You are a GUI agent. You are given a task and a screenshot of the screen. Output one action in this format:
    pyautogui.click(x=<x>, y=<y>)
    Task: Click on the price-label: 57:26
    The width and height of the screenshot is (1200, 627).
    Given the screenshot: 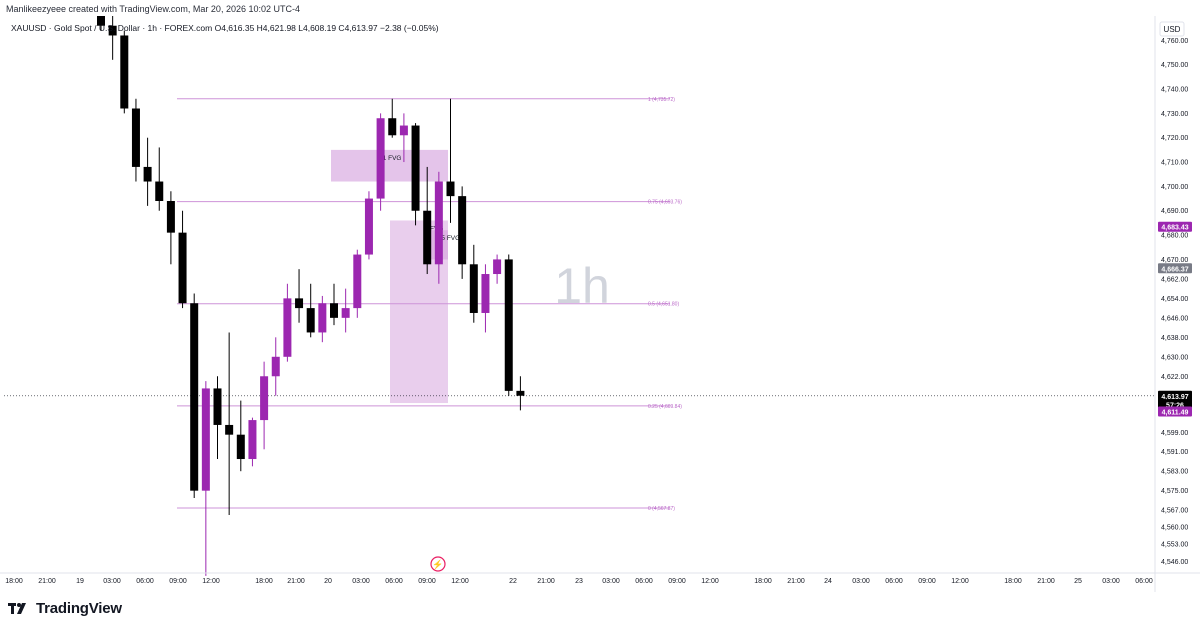 What is the action you would take?
    pyautogui.click(x=1175, y=405)
    